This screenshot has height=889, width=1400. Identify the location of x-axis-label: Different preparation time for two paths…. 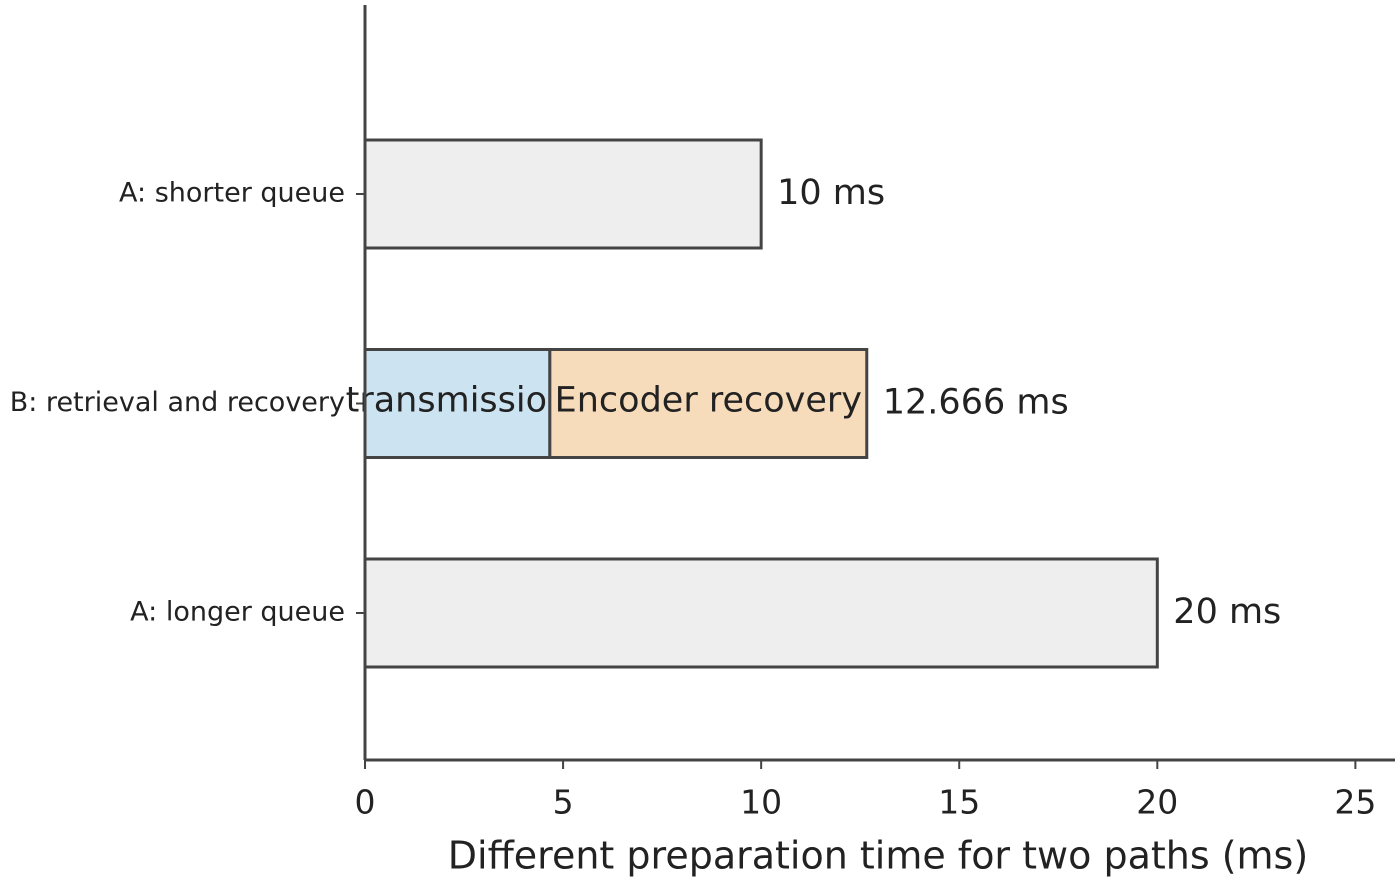
(878, 856).